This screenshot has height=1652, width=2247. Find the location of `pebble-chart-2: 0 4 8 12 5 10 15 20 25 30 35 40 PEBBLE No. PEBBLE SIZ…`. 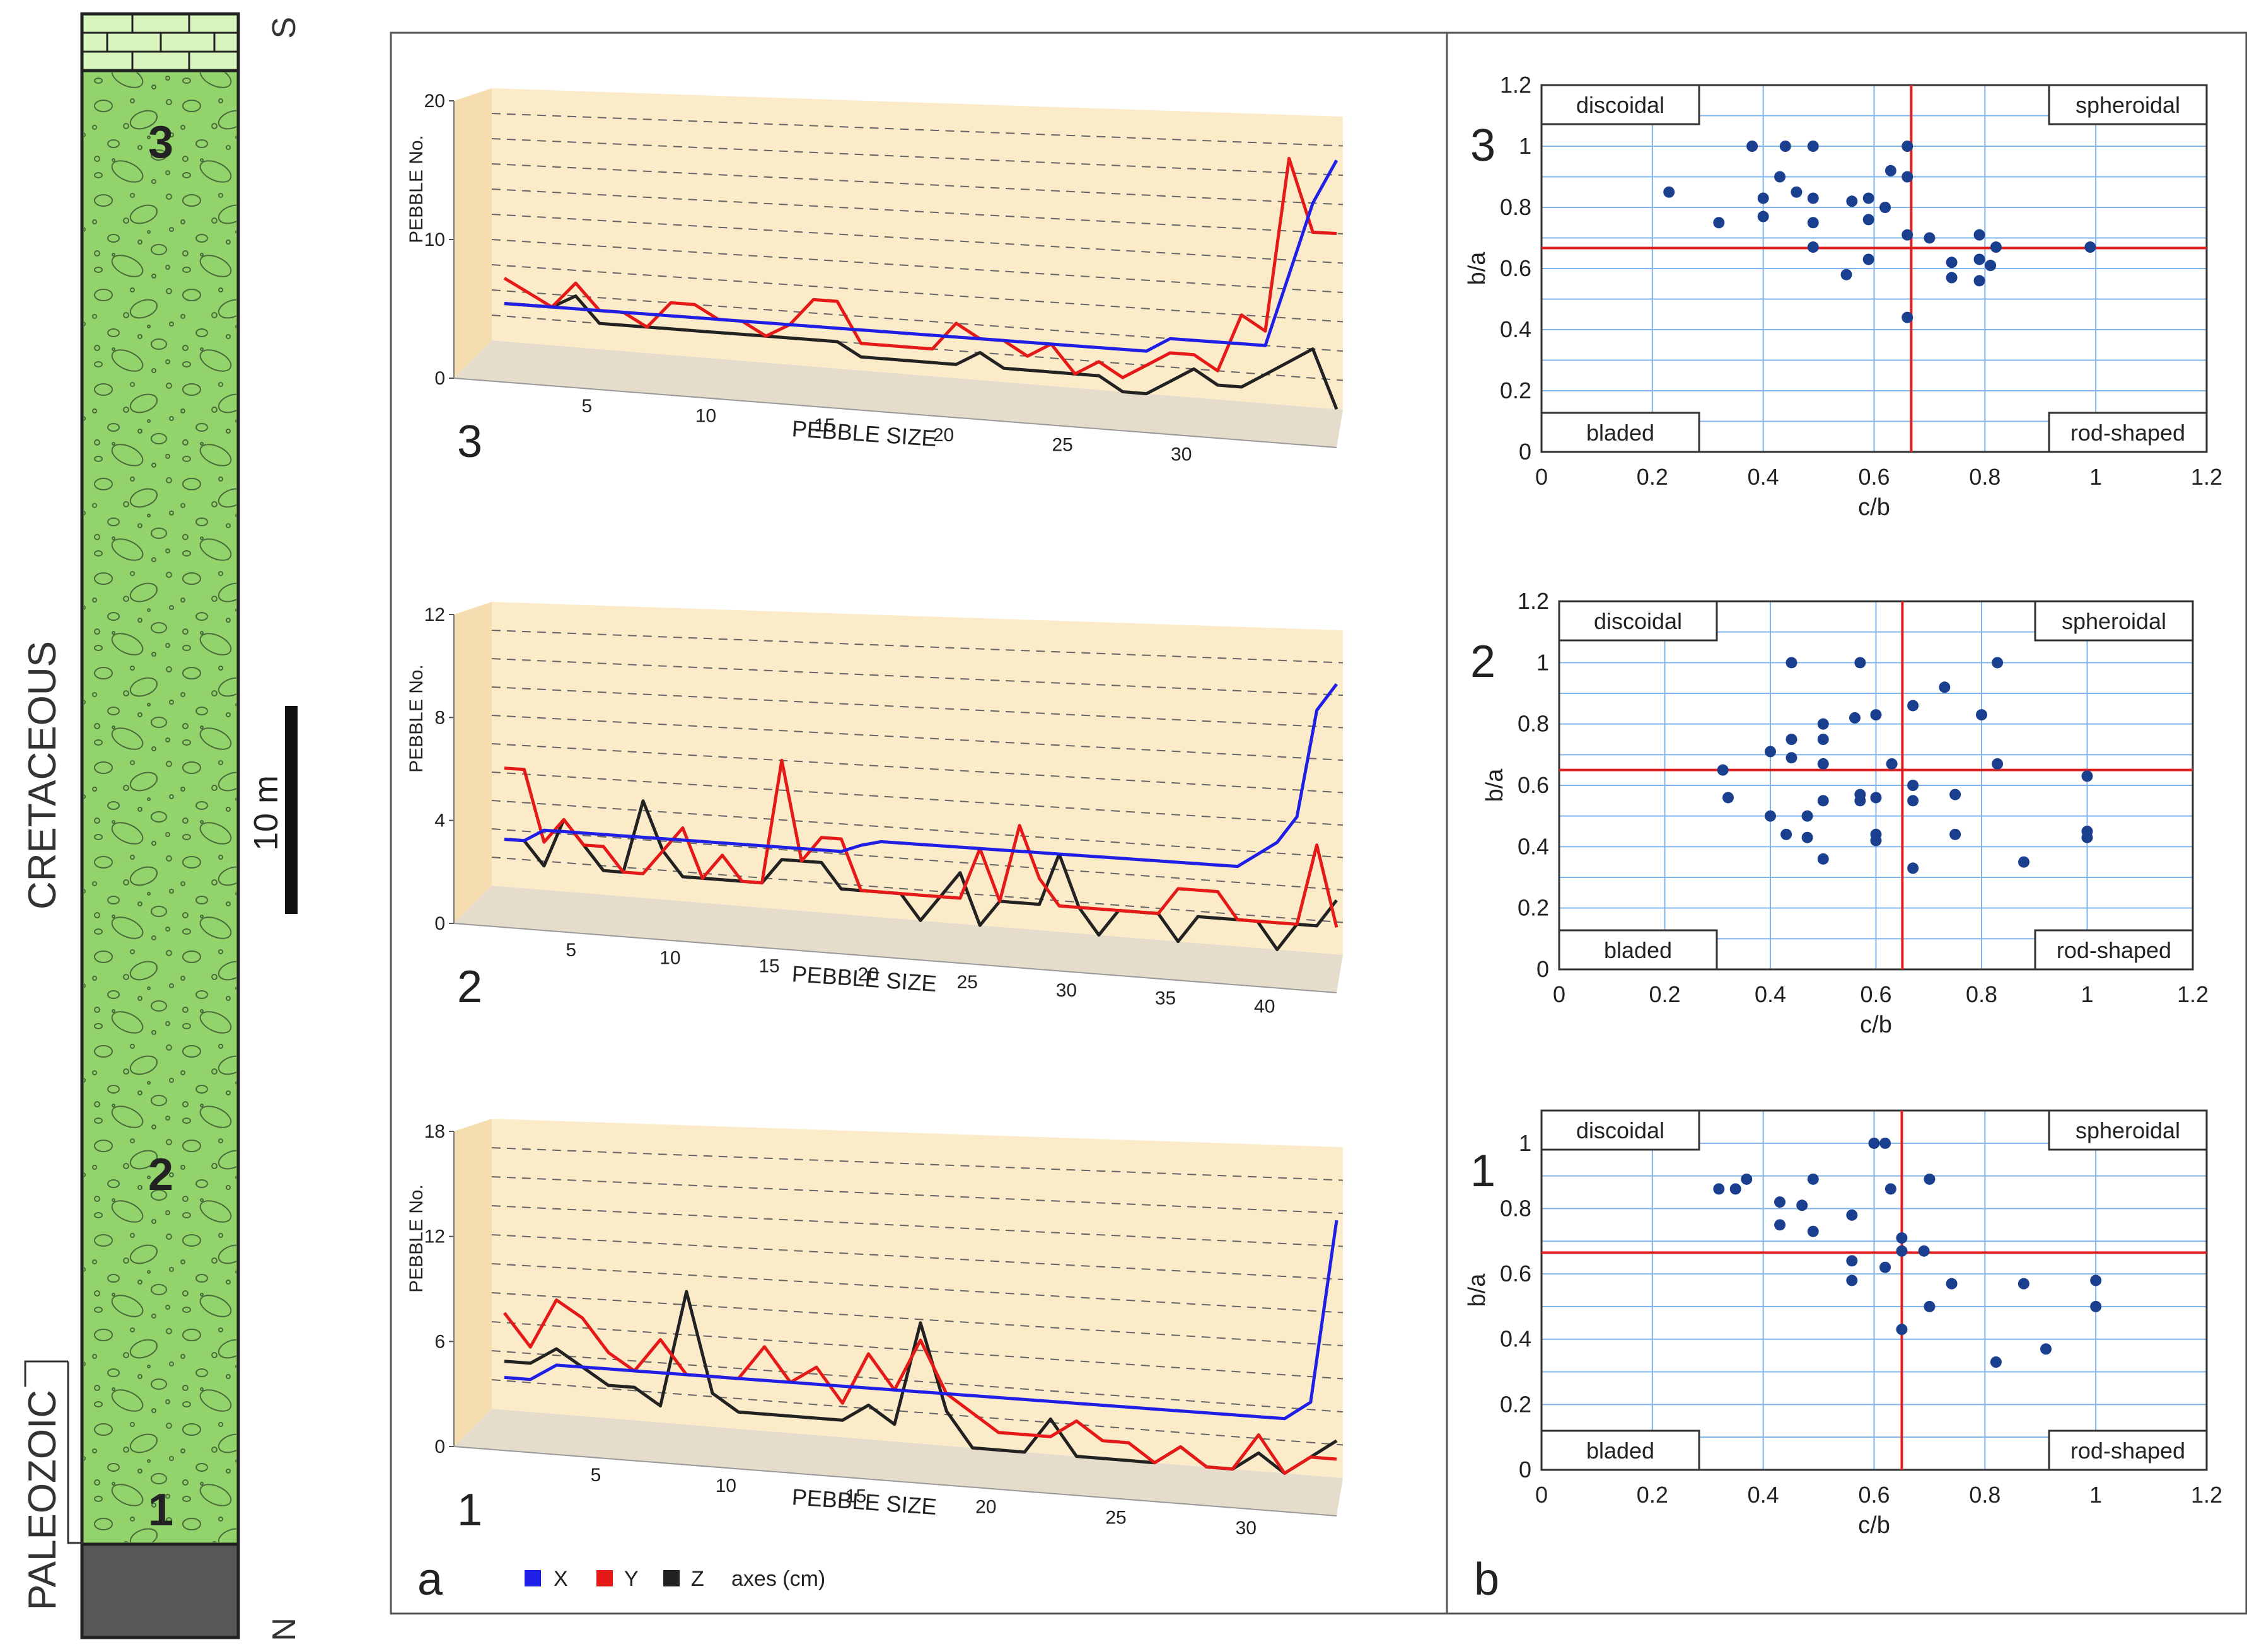

pebble-chart-2: 0 4 8 12 5 10 15 20 25 30 35 40 PEBBLE No. PEBBLE SIZ… is located at coordinates (875, 809).